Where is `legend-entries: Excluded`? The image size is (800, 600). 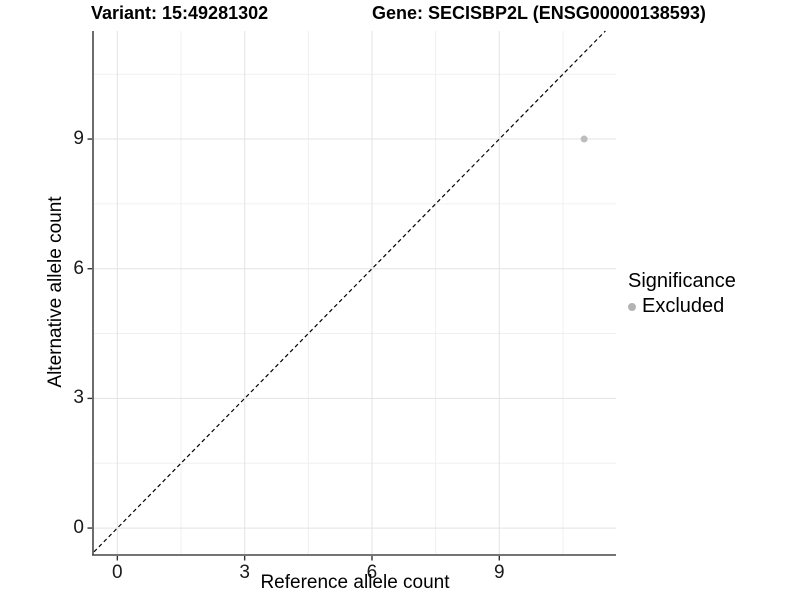 legend-entries: Excluded is located at coordinates (682, 306).